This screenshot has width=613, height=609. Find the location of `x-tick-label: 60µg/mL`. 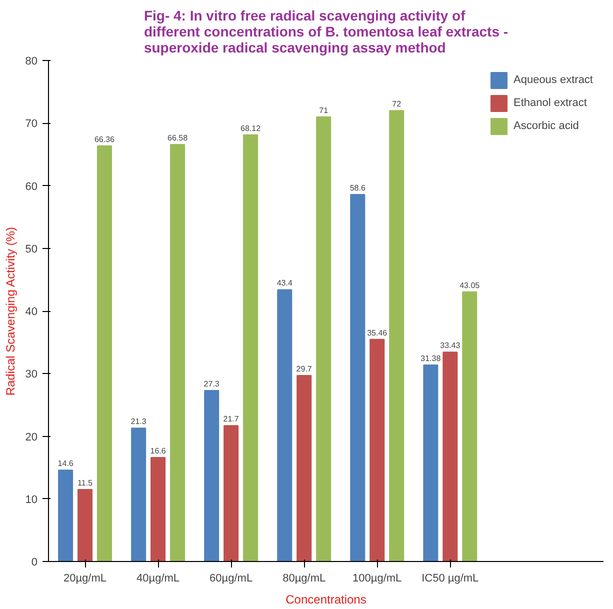

x-tick-label: 60µg/mL is located at coordinates (231, 578).